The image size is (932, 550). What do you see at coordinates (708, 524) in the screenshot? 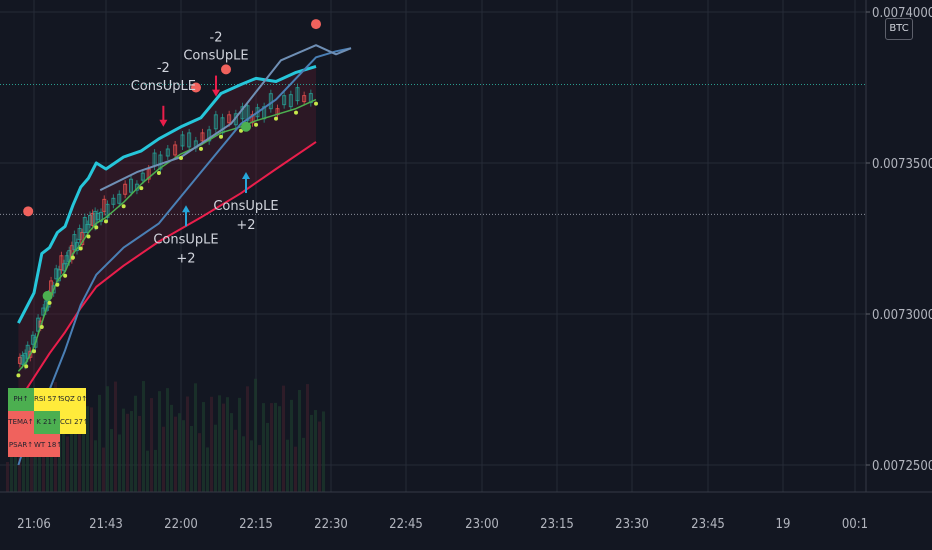
I see `time-tick-label: 23:45` at bounding box center [708, 524].